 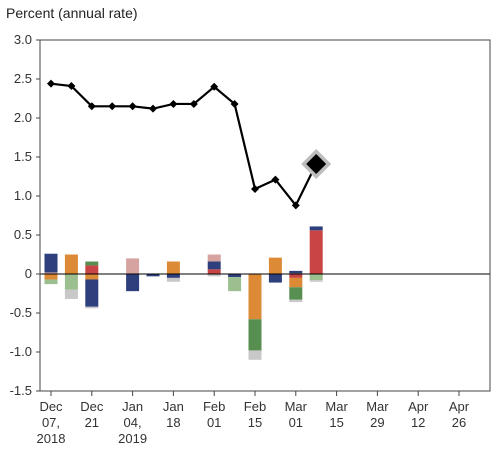 What do you see at coordinates (316, 164) in the screenshot?
I see `latest-point-marker` at bounding box center [316, 164].